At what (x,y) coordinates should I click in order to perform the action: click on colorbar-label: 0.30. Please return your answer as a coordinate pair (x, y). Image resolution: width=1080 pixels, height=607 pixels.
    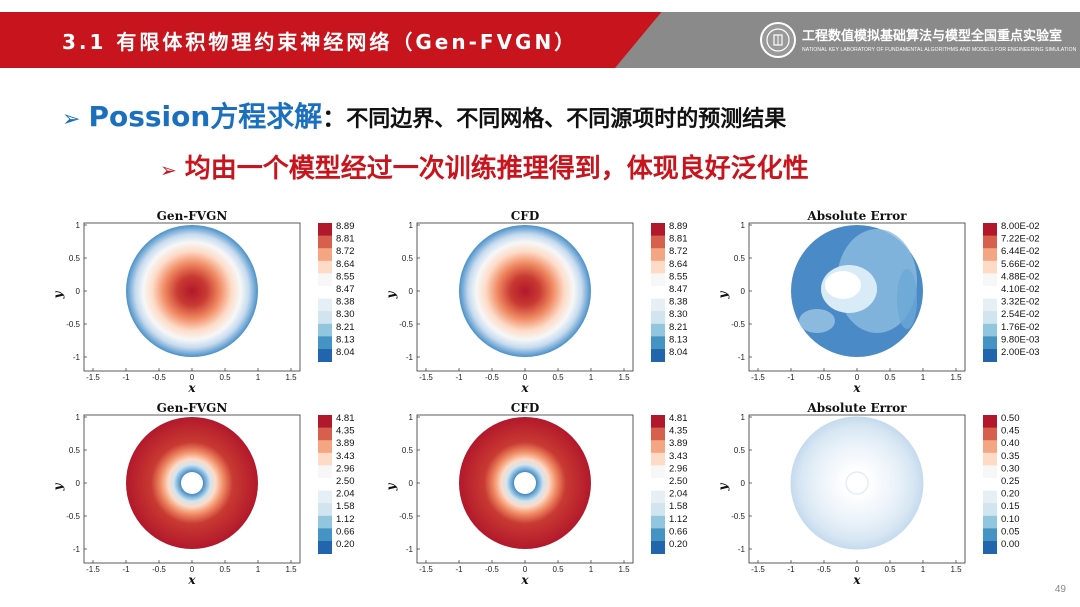
    Looking at the image, I should click on (1010, 468).